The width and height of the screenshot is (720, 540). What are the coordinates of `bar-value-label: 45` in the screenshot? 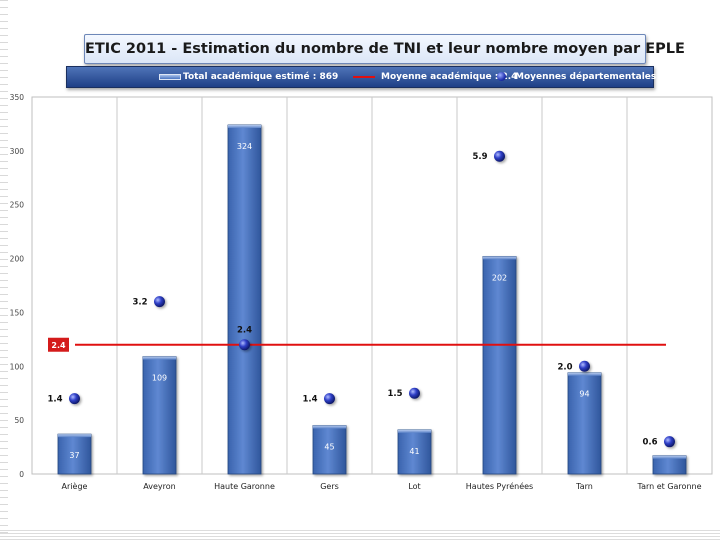 It's located at (329, 447).